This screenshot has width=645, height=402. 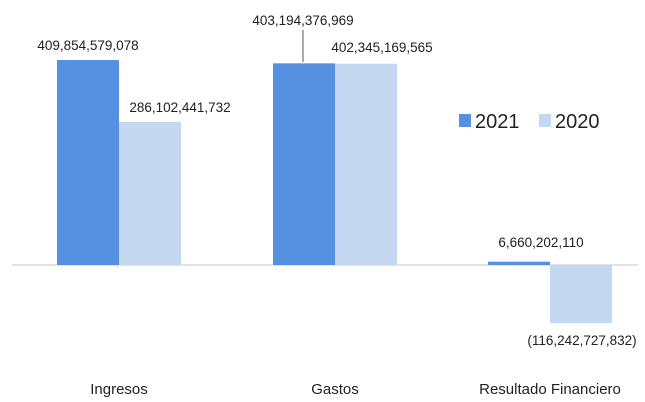 What do you see at coordinates (545, 120) in the screenshot?
I see `legend-swatch-2020` at bounding box center [545, 120].